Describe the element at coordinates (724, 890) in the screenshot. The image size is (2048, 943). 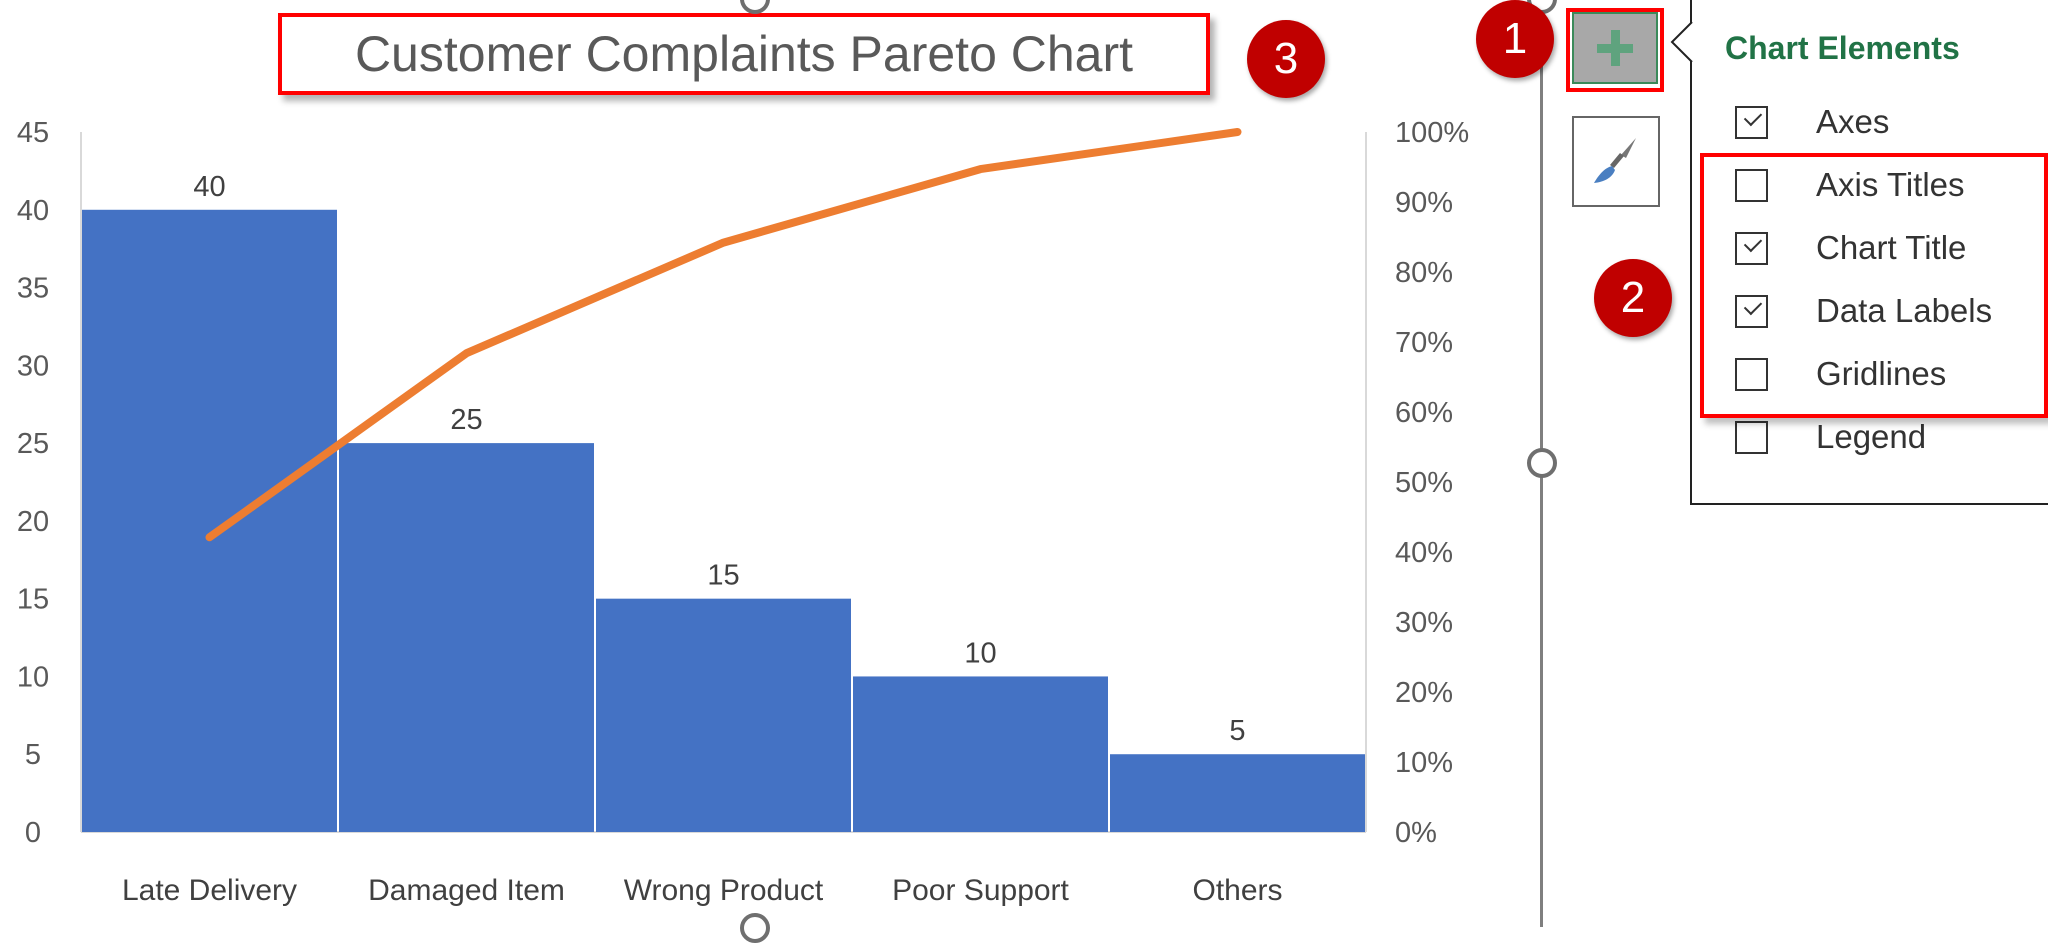
I see `x-tick-label: Wrong Product` at that location.